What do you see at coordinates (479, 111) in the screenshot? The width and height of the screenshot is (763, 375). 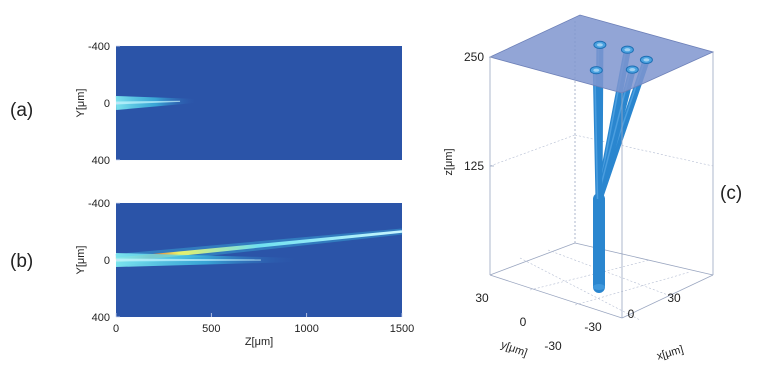 I see `z-ticks: 250 125` at bounding box center [479, 111].